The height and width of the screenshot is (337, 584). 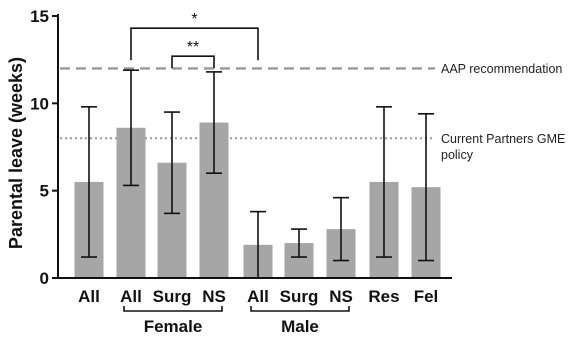 I want to click on significance-label: *, so click(x=194, y=19).